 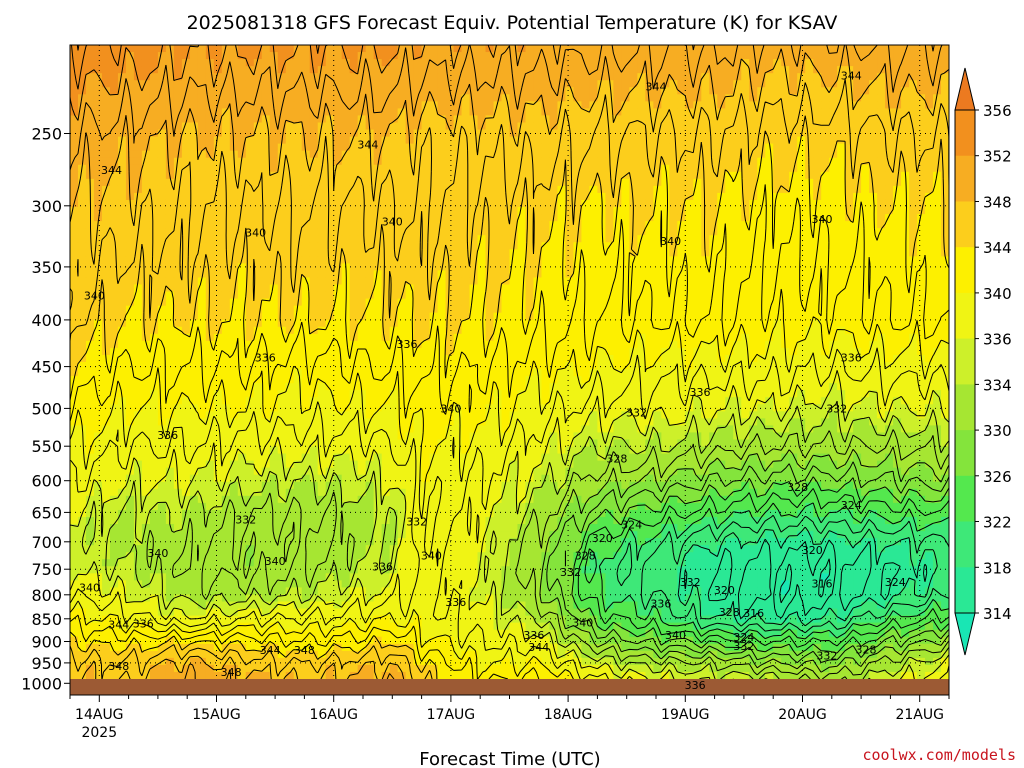 What do you see at coordinates (46, 663) in the screenshot?
I see `y-tick-label: 950` at bounding box center [46, 663].